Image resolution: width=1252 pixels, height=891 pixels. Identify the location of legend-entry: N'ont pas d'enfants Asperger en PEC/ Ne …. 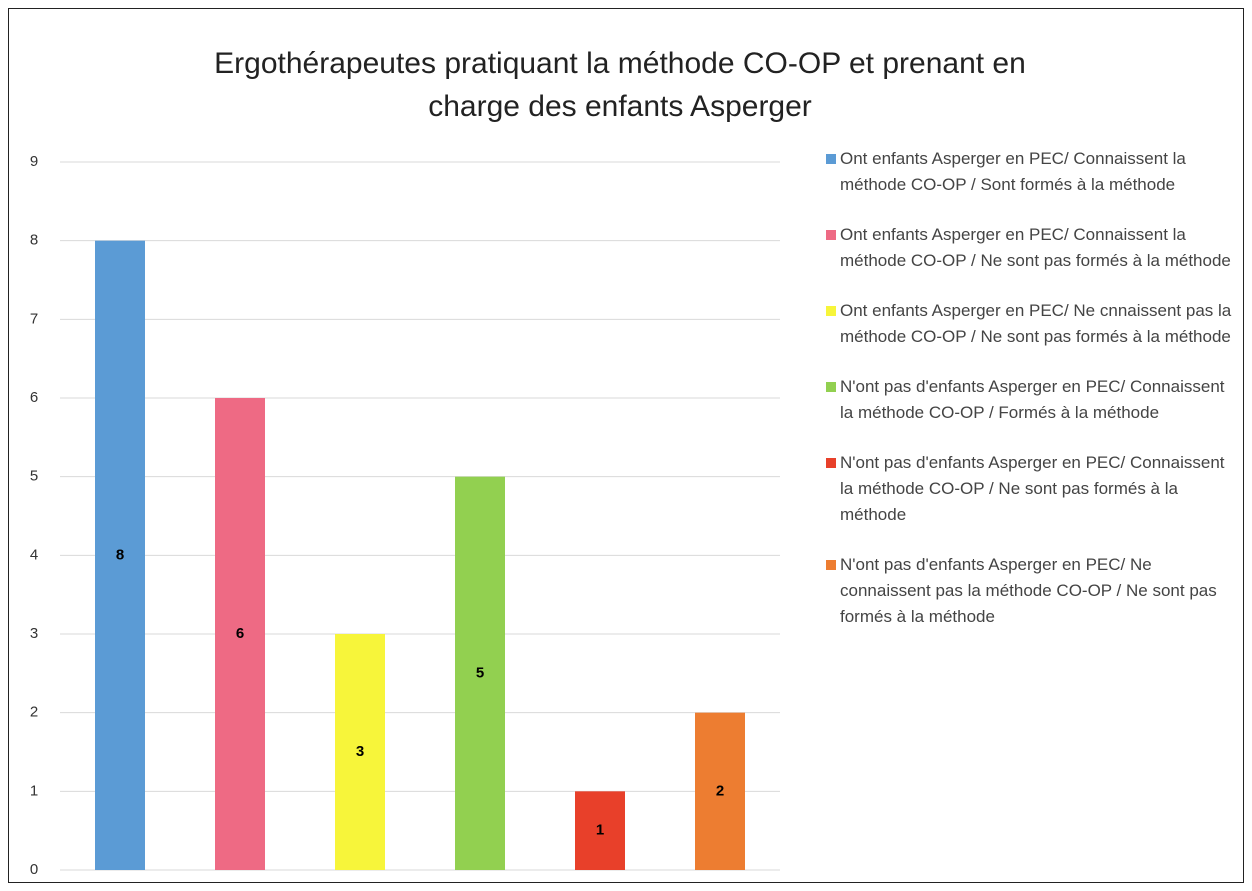
(1031, 591).